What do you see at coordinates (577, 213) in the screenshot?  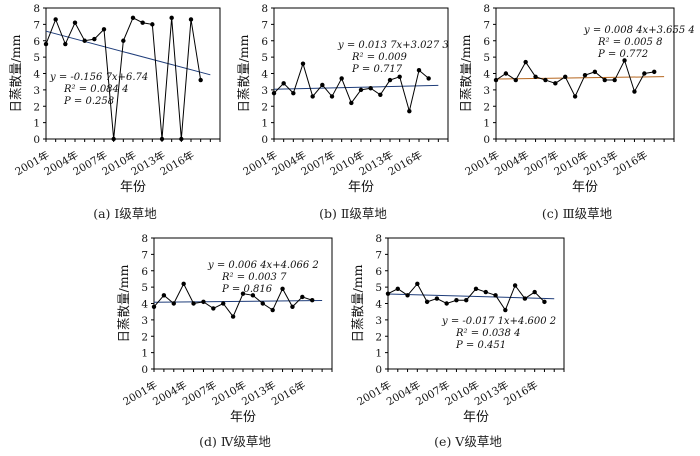 I see `panel-caption: (c) Ⅲ级草地` at bounding box center [577, 213].